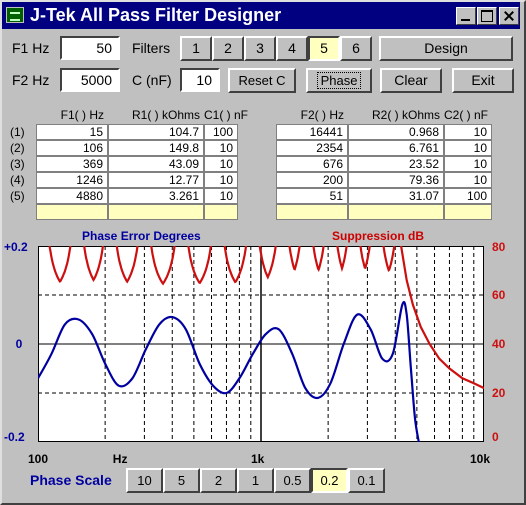 The height and width of the screenshot is (505, 526). What do you see at coordinates (396, 196) in the screenshot?
I see `right-table-cell: 31.07` at bounding box center [396, 196].